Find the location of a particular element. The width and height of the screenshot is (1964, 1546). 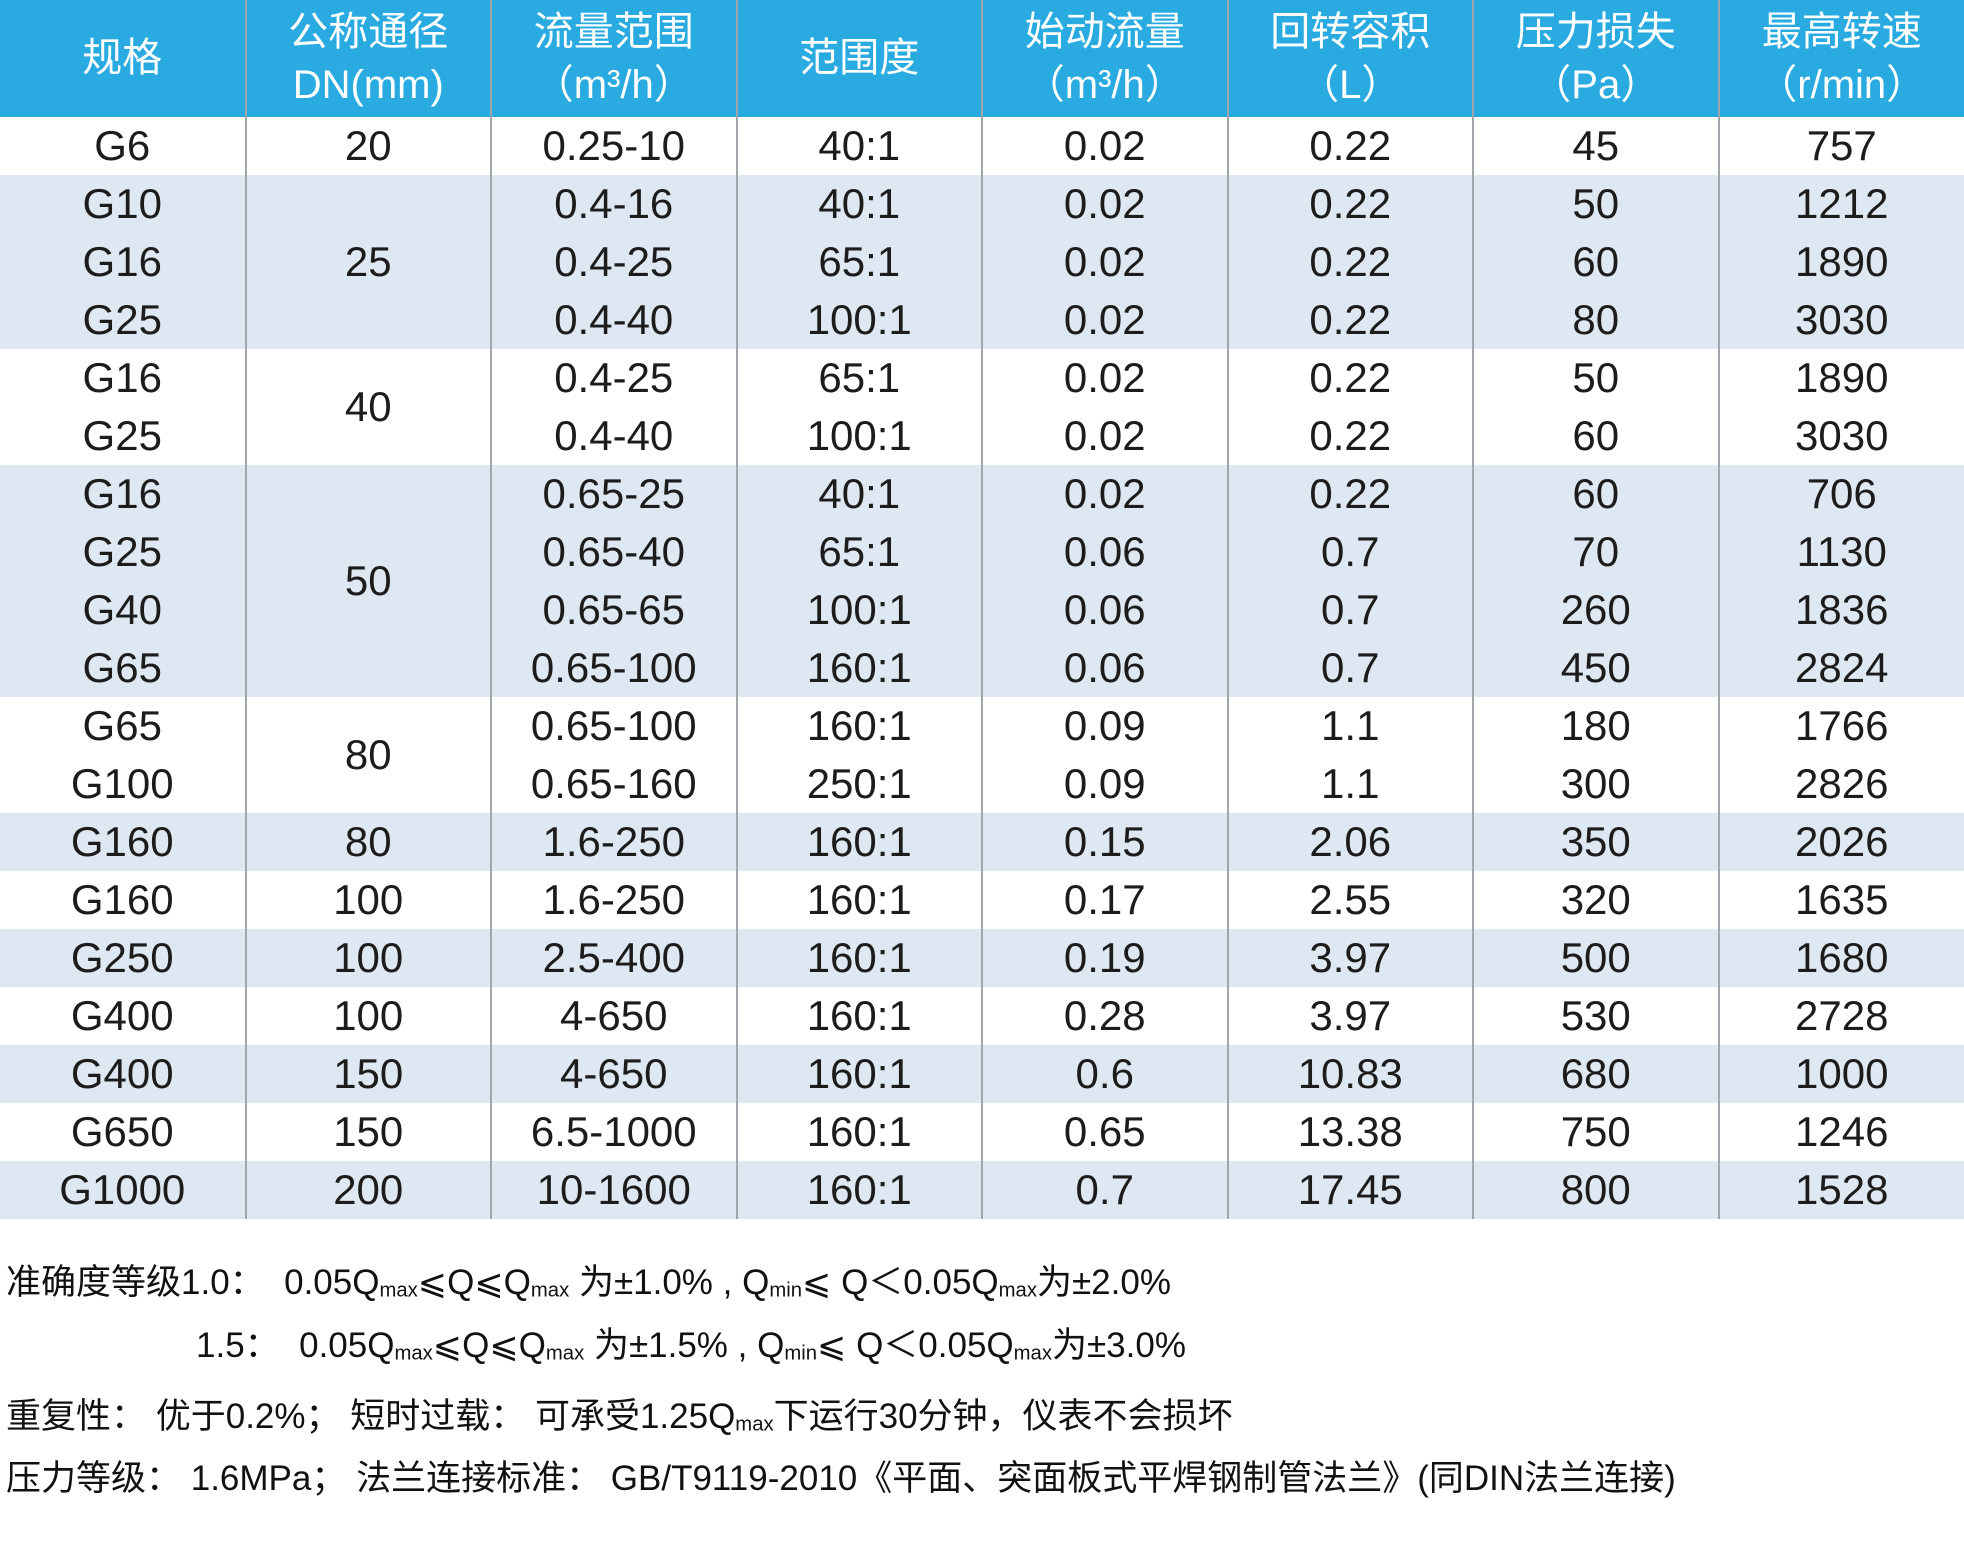

spec-cell: G400 is located at coordinates (123, 1074).